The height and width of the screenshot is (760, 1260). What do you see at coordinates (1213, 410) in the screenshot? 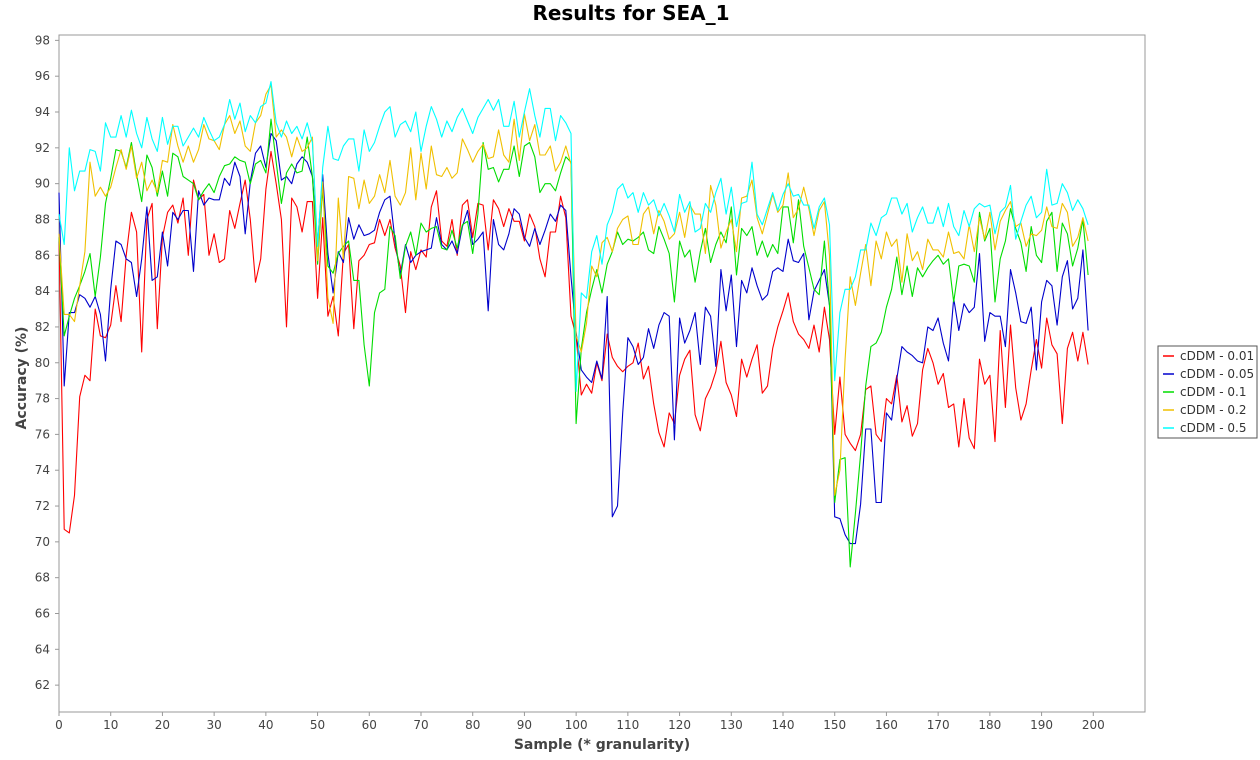
I see `legend-entry: cDDM - 0.2` at bounding box center [1213, 410].